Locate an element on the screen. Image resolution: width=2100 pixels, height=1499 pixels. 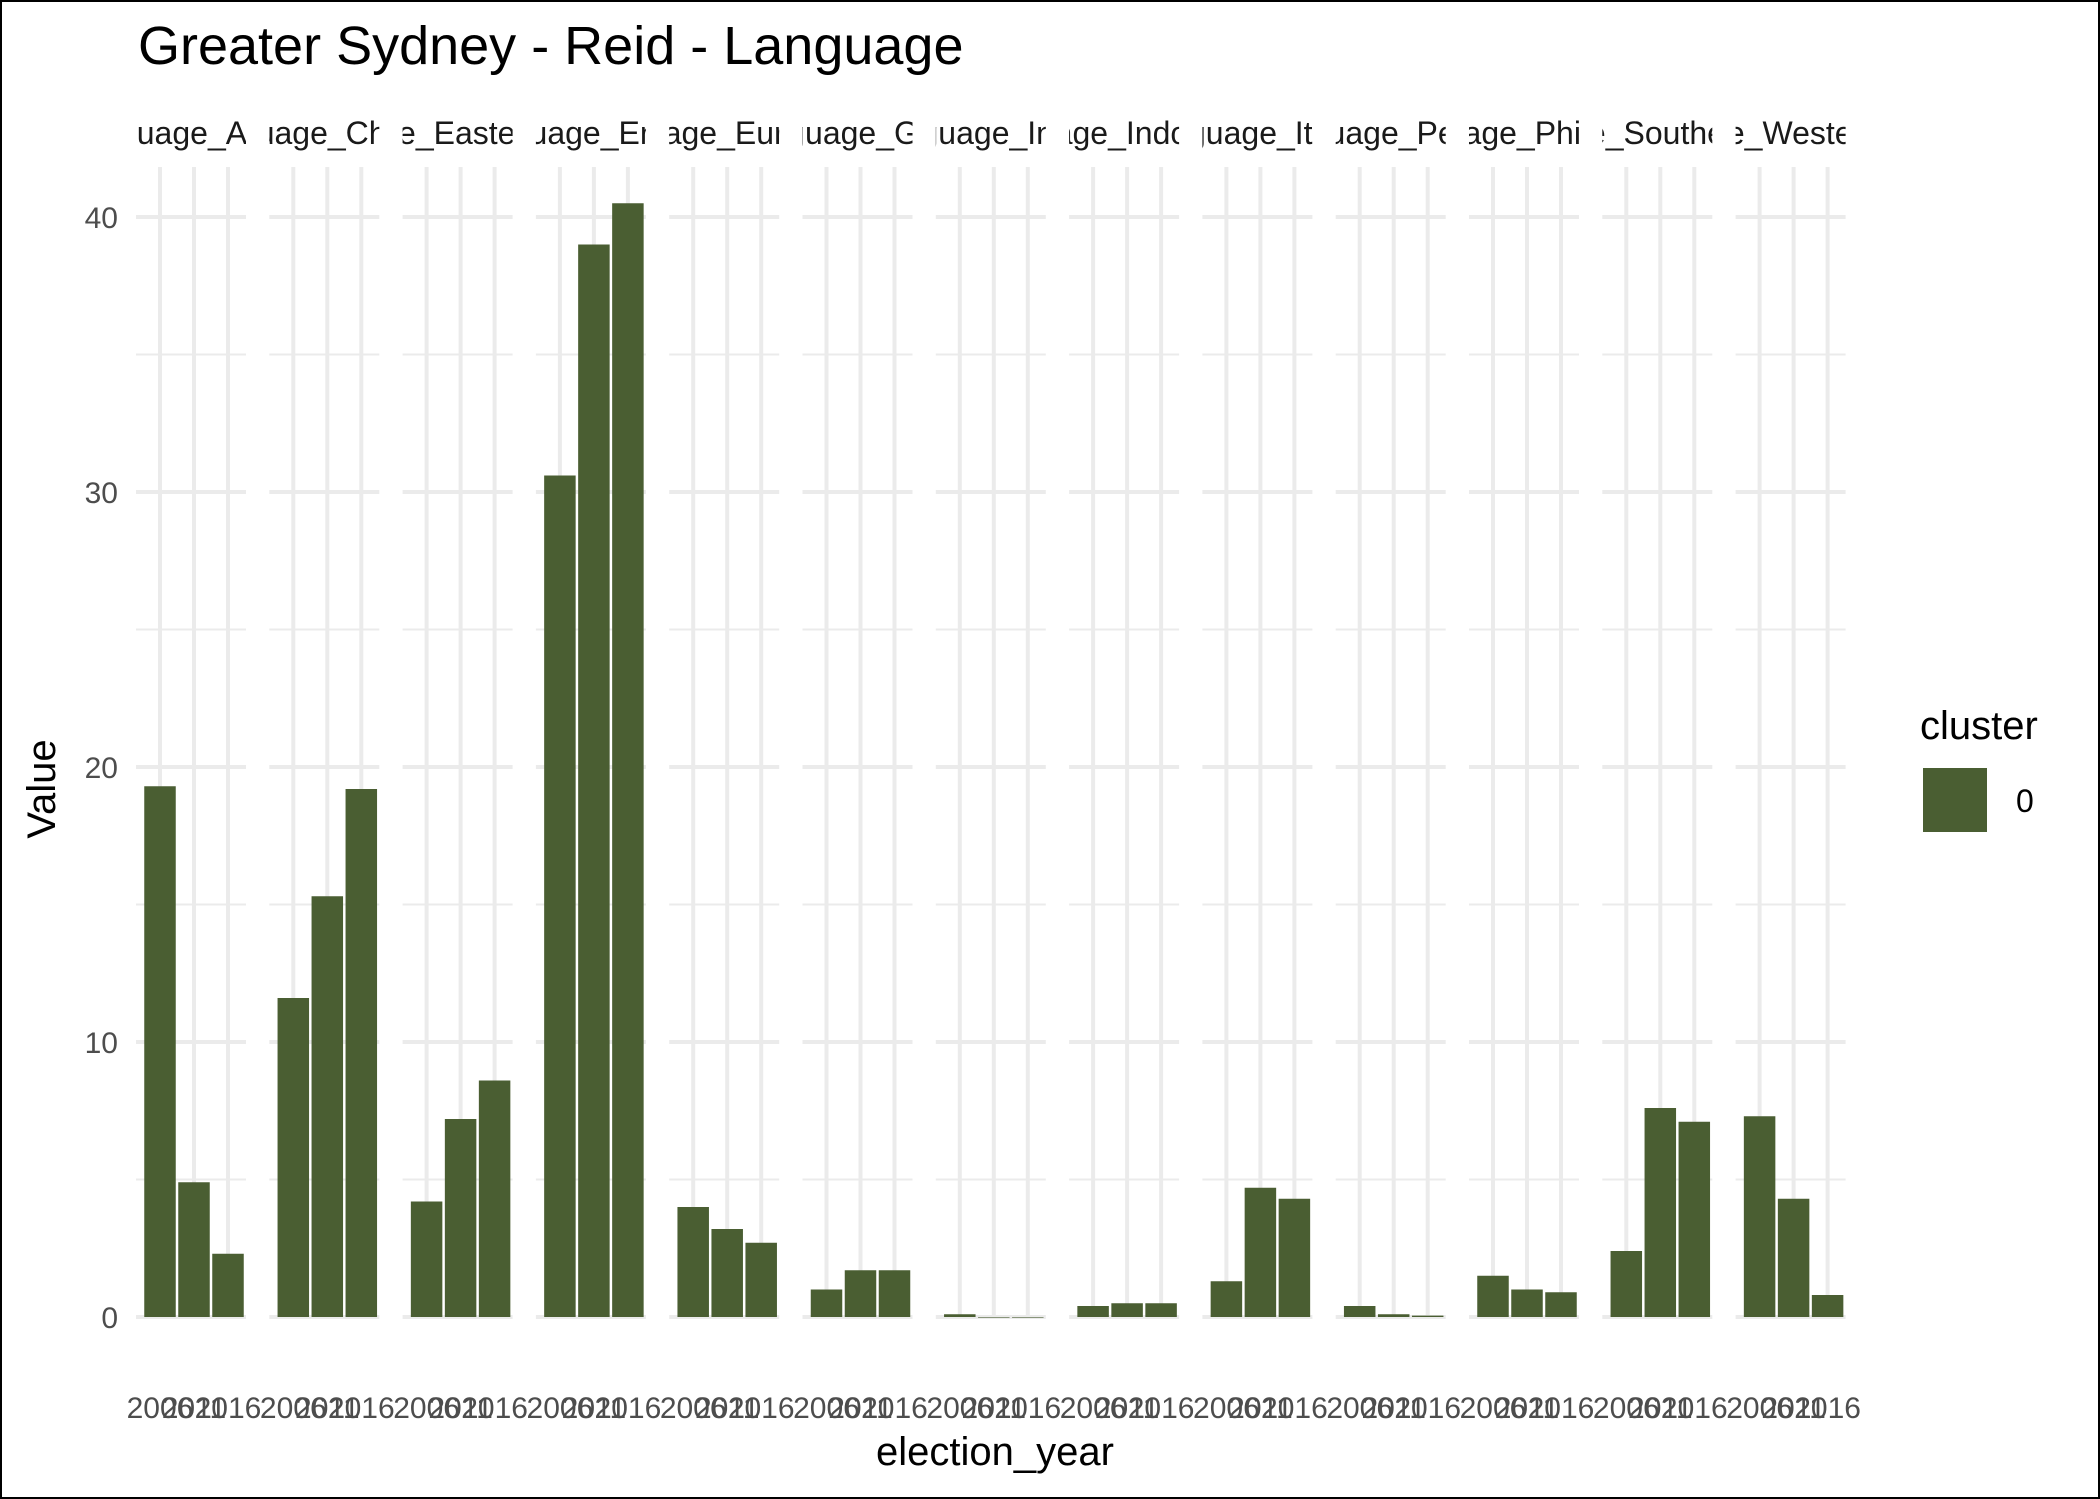
facet-strip-label: Language_Chinese is located at coordinates (325, 133).